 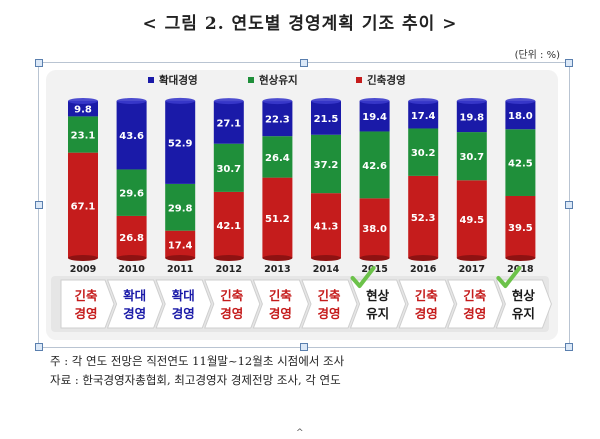 I want to click on data-label: 49.5, so click(x=471, y=220).